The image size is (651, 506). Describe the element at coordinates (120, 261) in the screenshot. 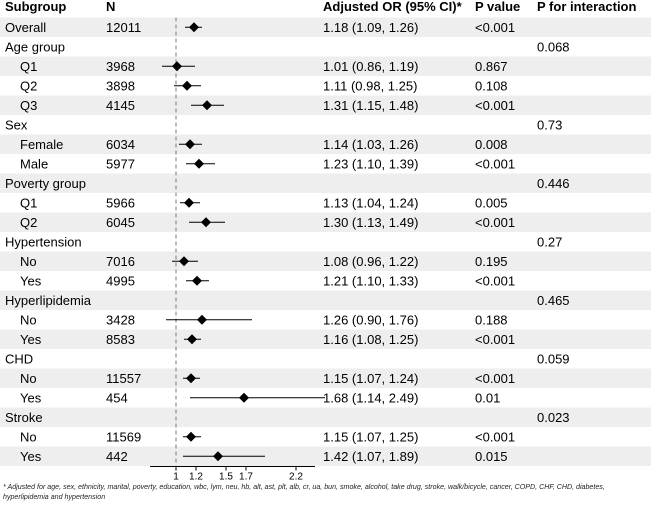

I see `row-n: 7016` at that location.